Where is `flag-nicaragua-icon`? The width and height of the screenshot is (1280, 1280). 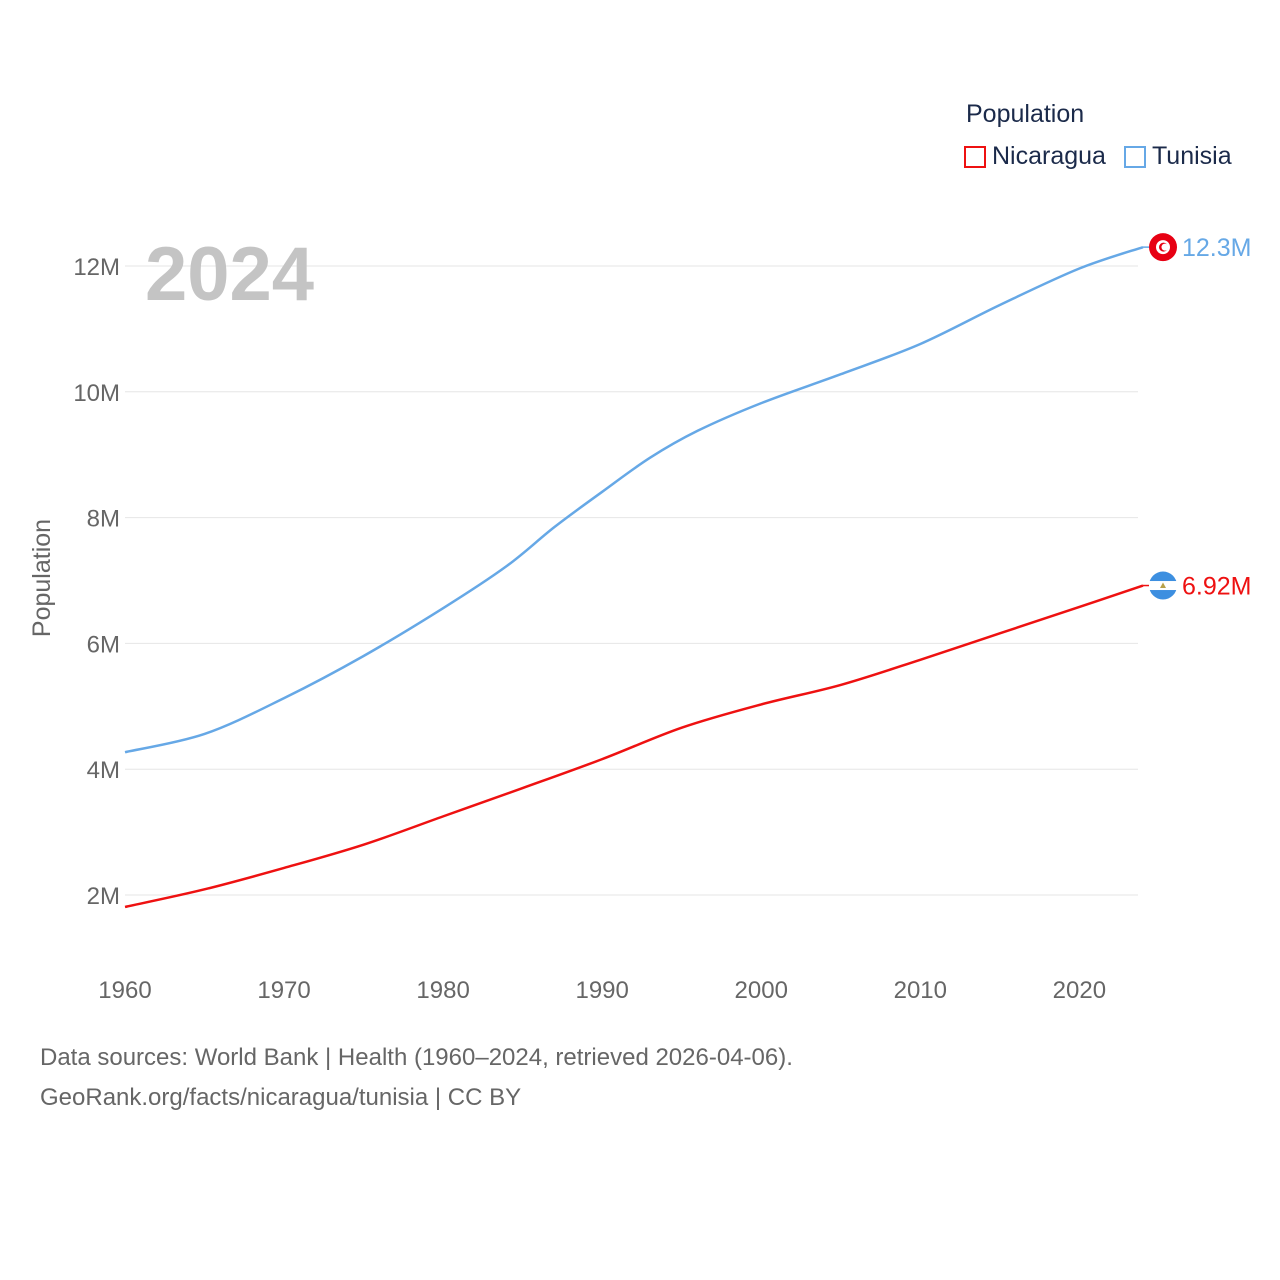 flag-nicaragua-icon is located at coordinates (1163, 585).